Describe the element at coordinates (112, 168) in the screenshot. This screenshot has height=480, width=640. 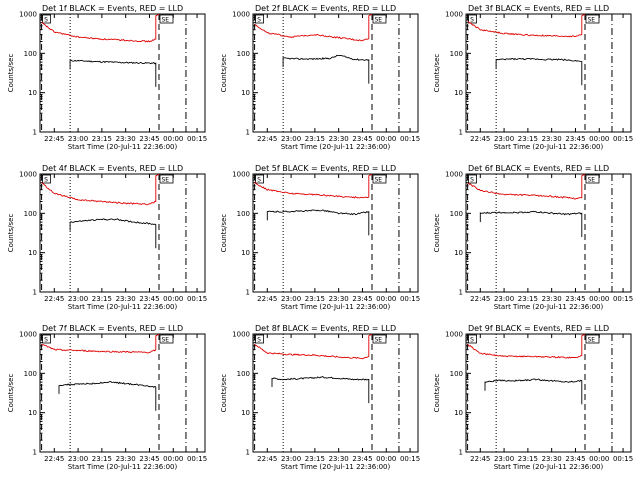
I see `panel-title: Det 4f BLACK = Events, RED = LLD` at that location.